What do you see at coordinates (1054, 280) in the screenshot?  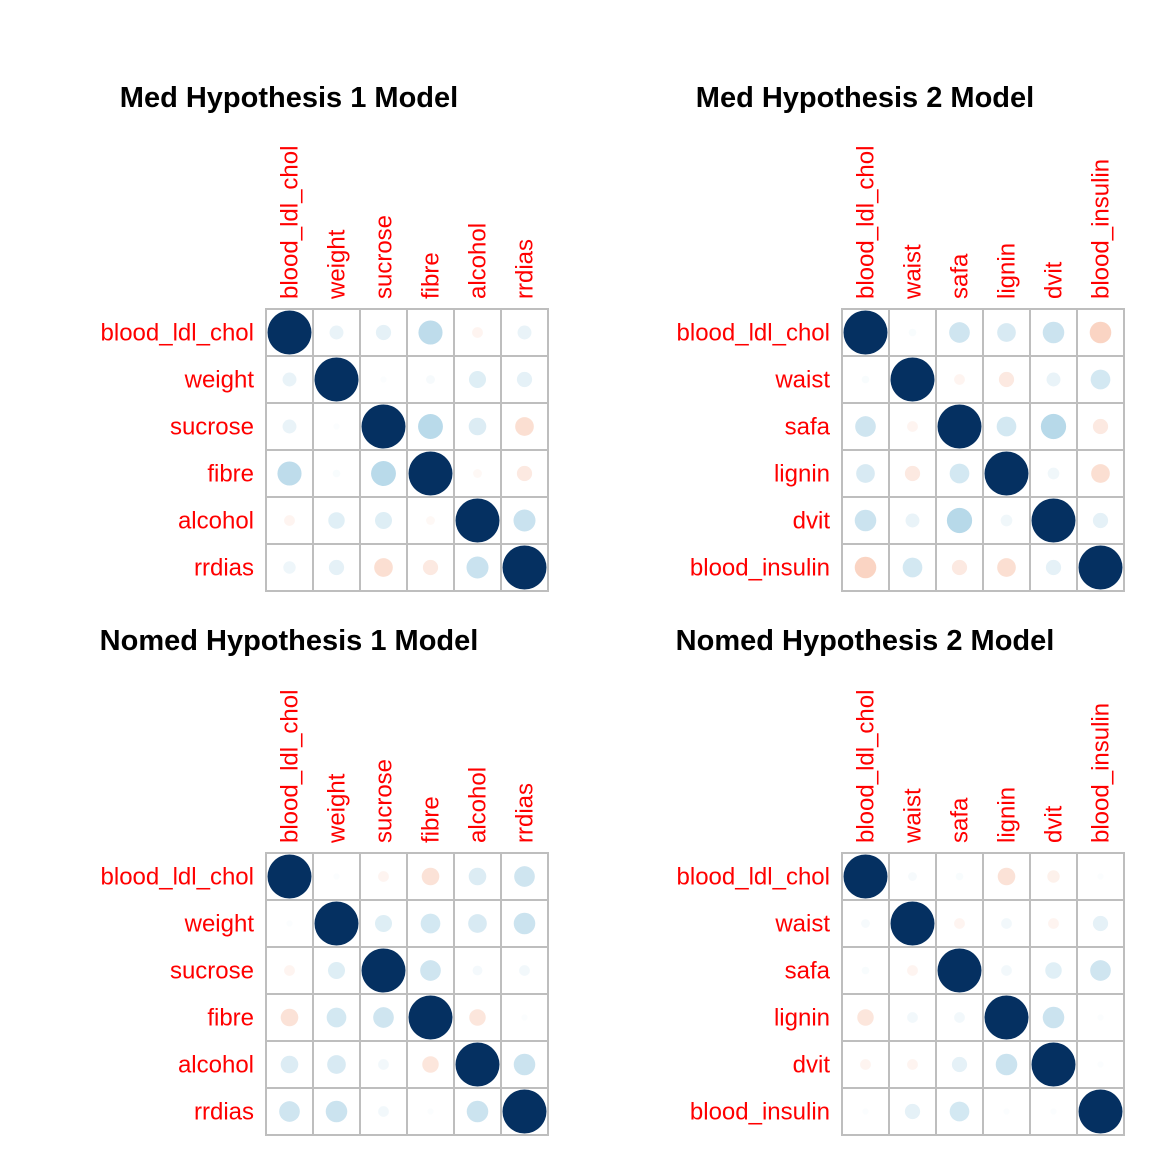 I see `column-label: dvit` at bounding box center [1054, 280].